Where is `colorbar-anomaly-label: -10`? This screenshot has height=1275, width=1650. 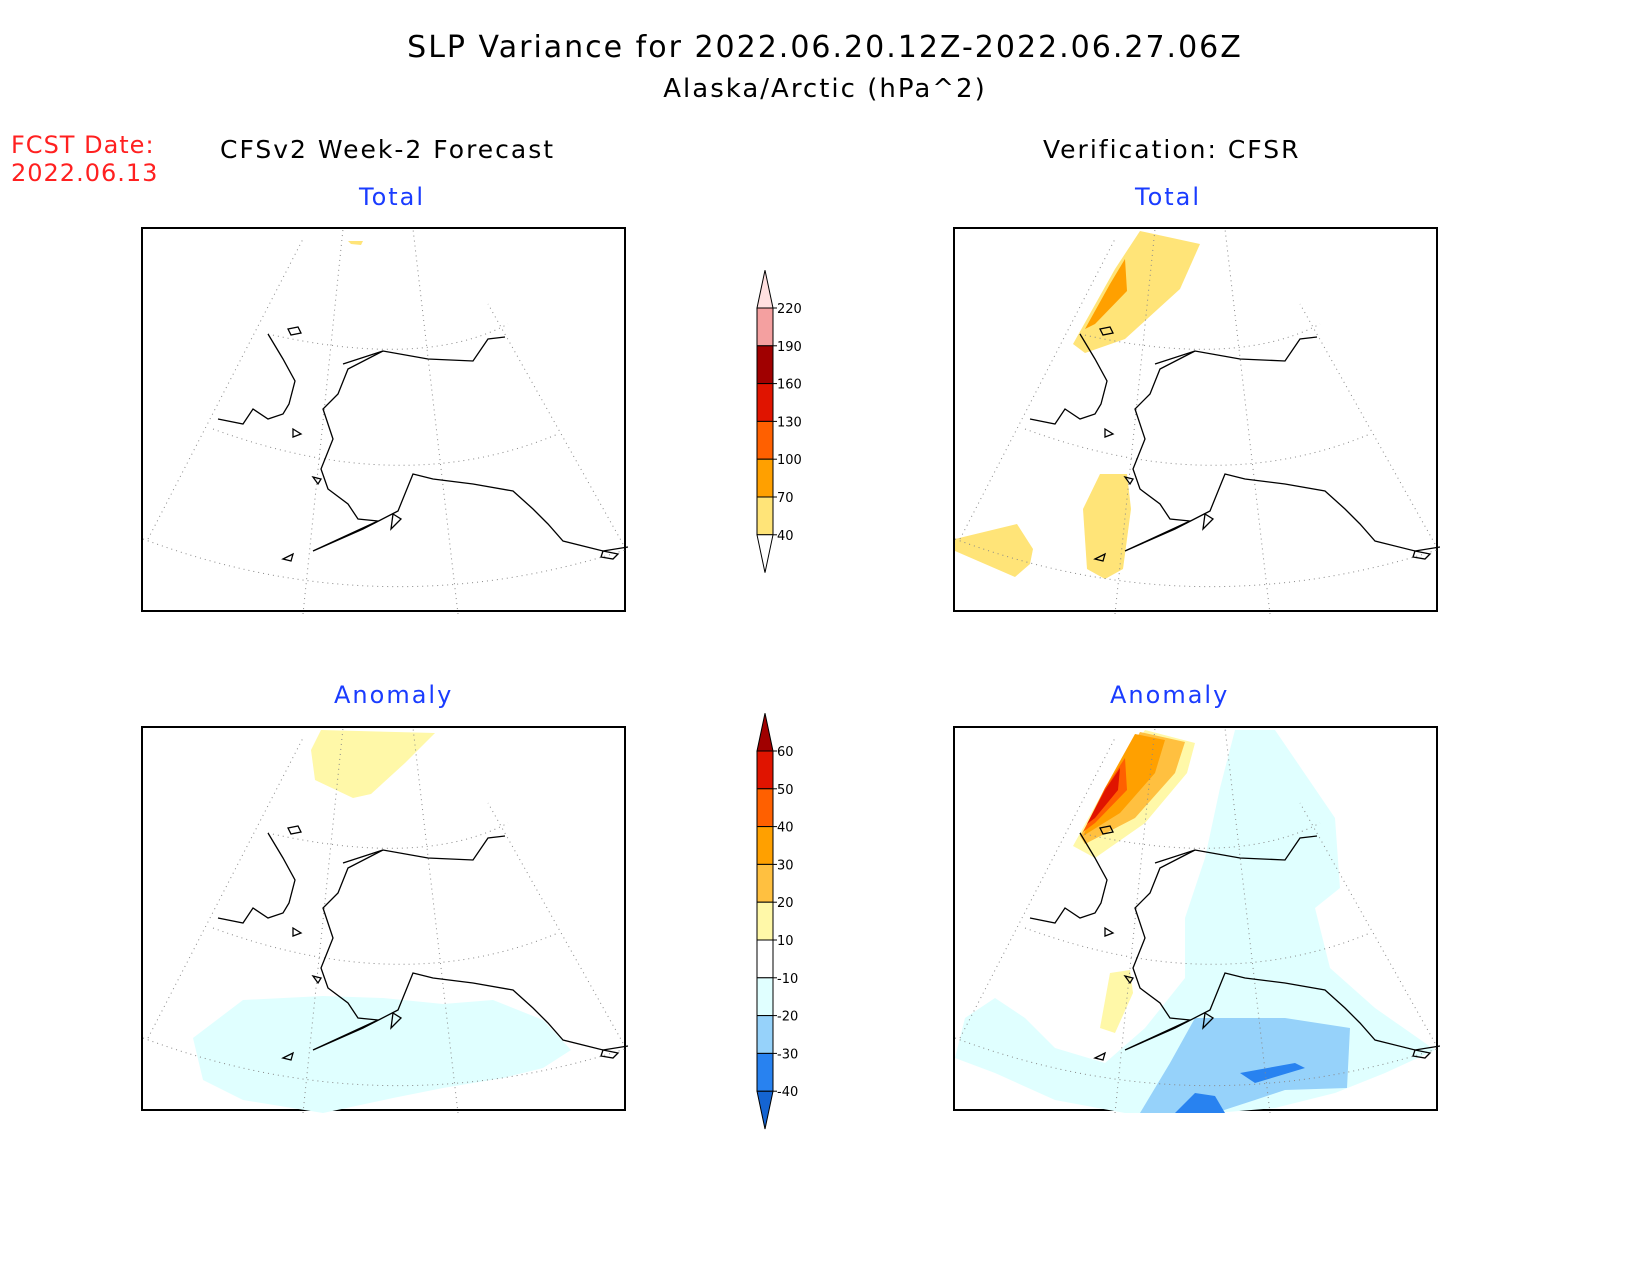 colorbar-anomaly-label: -10 is located at coordinates (787, 979).